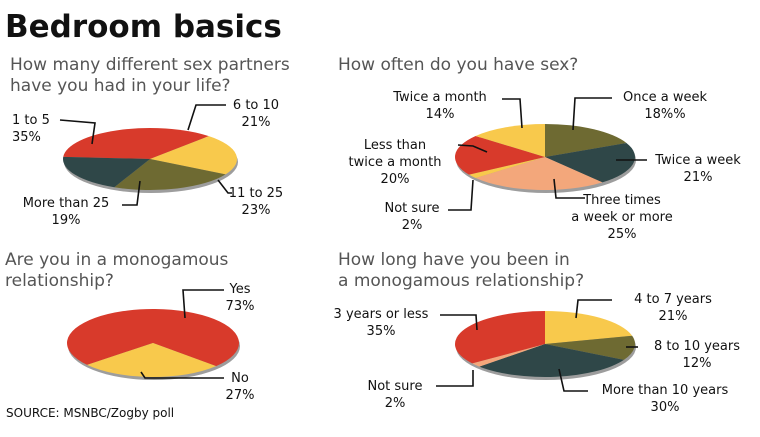 This screenshot has width=760, height=437. I want to click on pie-slice-once-a-week, so click(586, 140).